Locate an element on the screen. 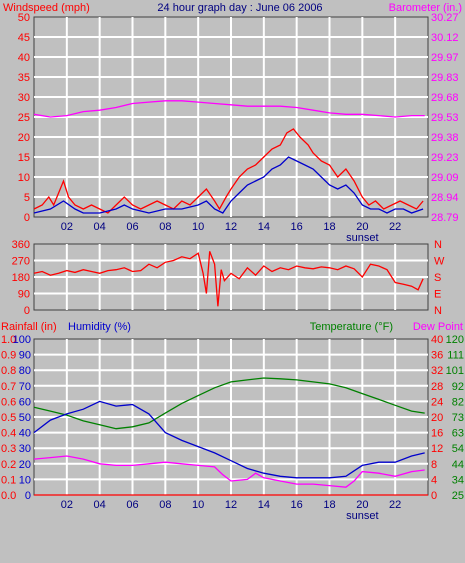  barometer-tick-label: 29.23 is located at coordinates (445, 158).